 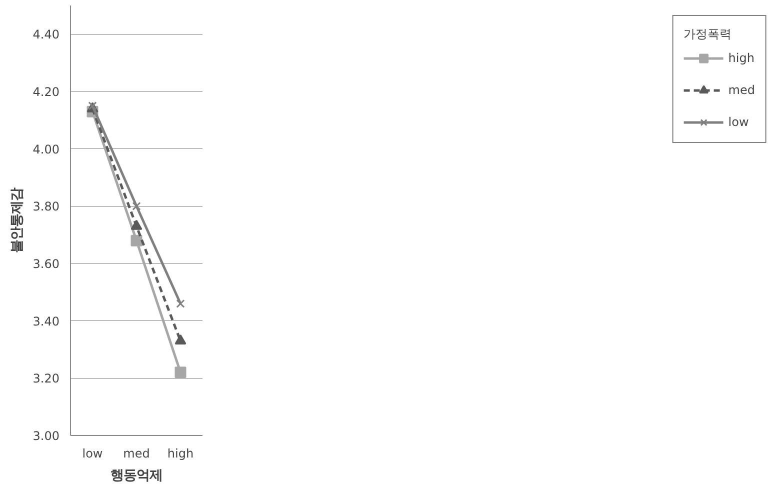 I want to click on legend-title: 가정폭력, so click(x=707, y=34).